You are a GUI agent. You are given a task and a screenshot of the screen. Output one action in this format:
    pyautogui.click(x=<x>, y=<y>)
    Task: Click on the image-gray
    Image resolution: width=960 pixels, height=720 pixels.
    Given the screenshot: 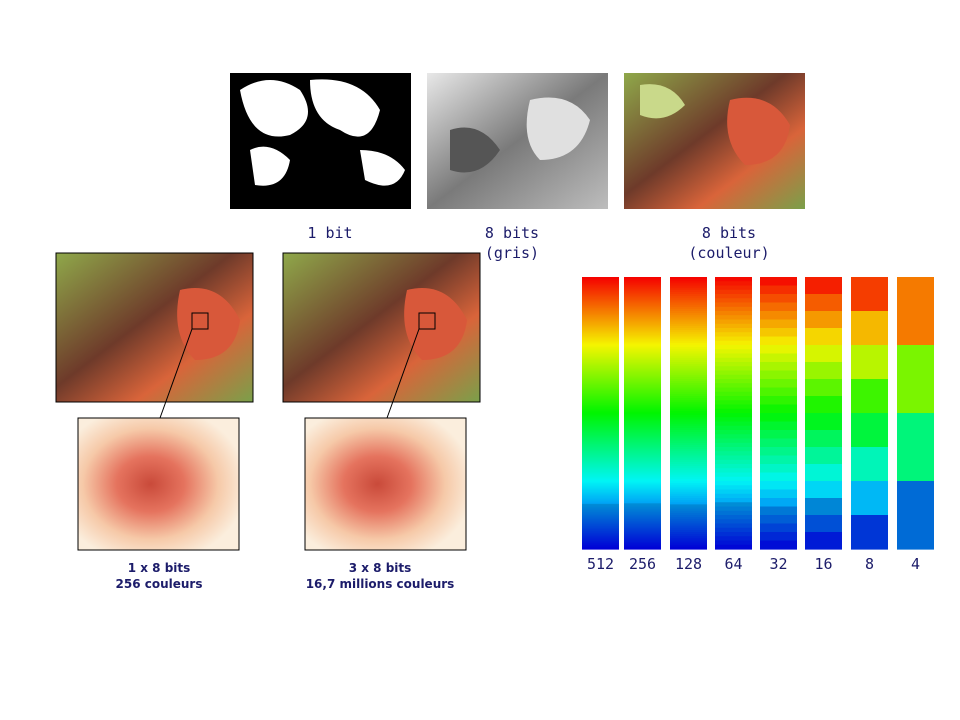 What is the action you would take?
    pyautogui.click(x=517, y=141)
    